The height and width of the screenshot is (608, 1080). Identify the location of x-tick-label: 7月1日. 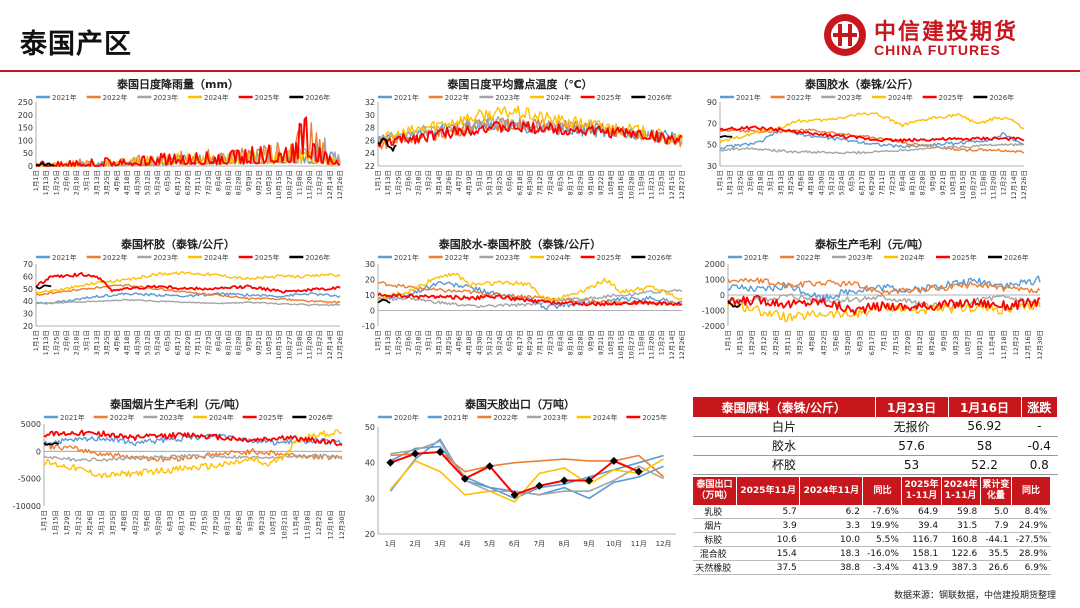
(884, 340).